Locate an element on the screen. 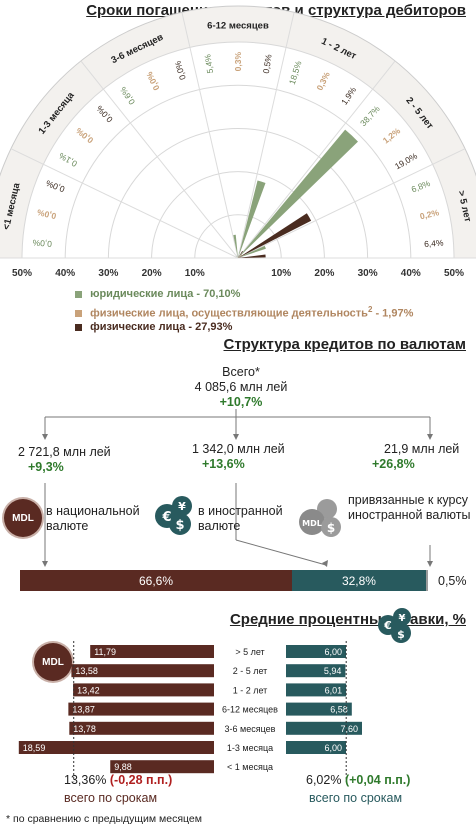 The height and width of the screenshot is (829, 476). mdl-rate-label: 13,78 is located at coordinates (84, 729).